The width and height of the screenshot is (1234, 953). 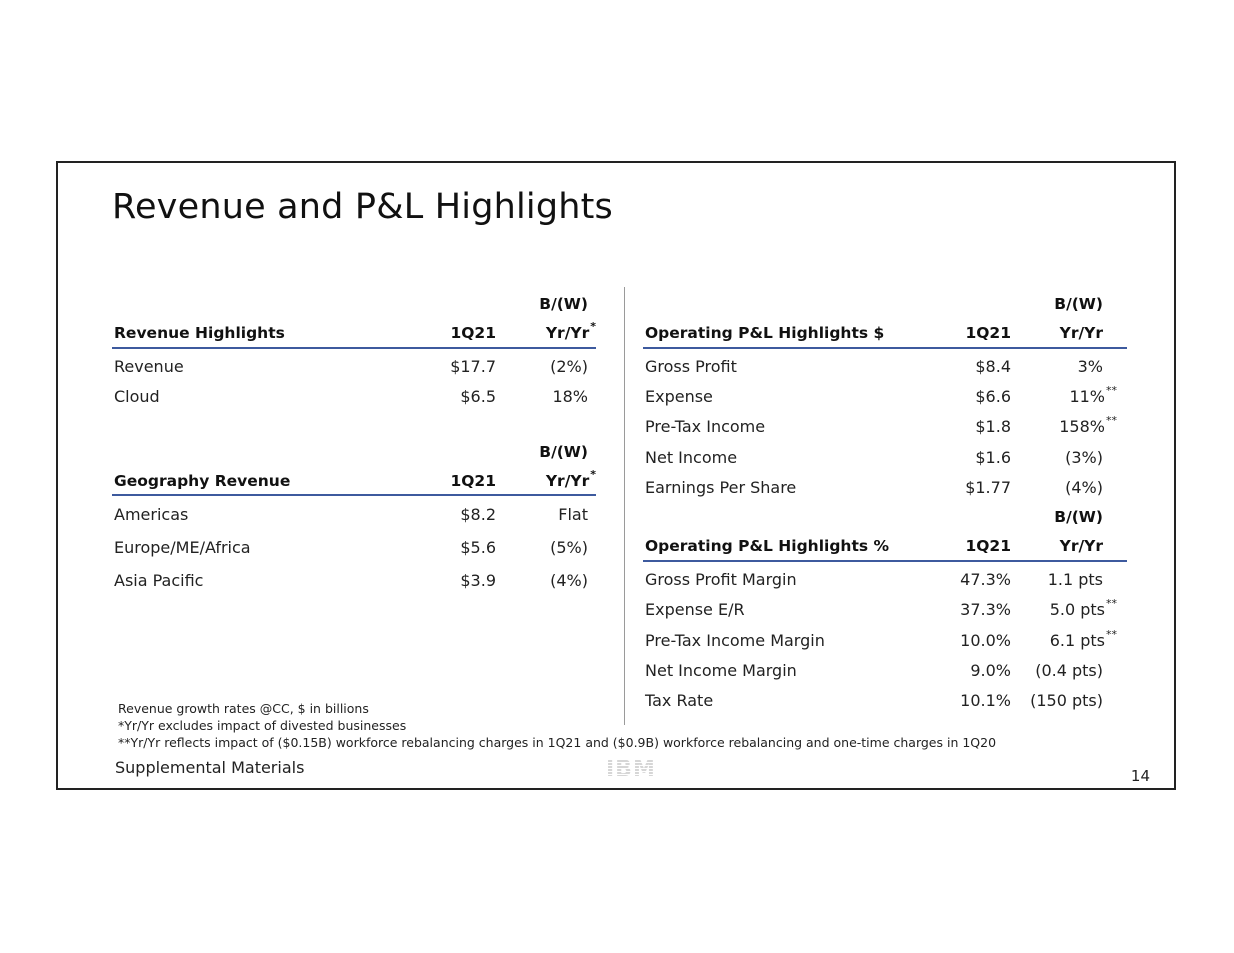 What do you see at coordinates (1077, 640) in the screenshot?
I see `change-value: 6.1 pts` at bounding box center [1077, 640].